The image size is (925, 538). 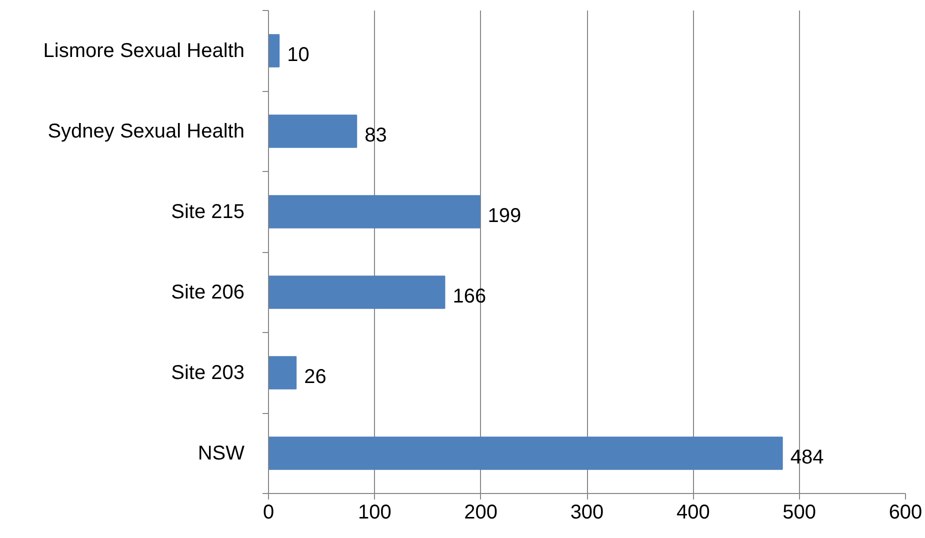 I want to click on data-label: 166, so click(x=469, y=296).